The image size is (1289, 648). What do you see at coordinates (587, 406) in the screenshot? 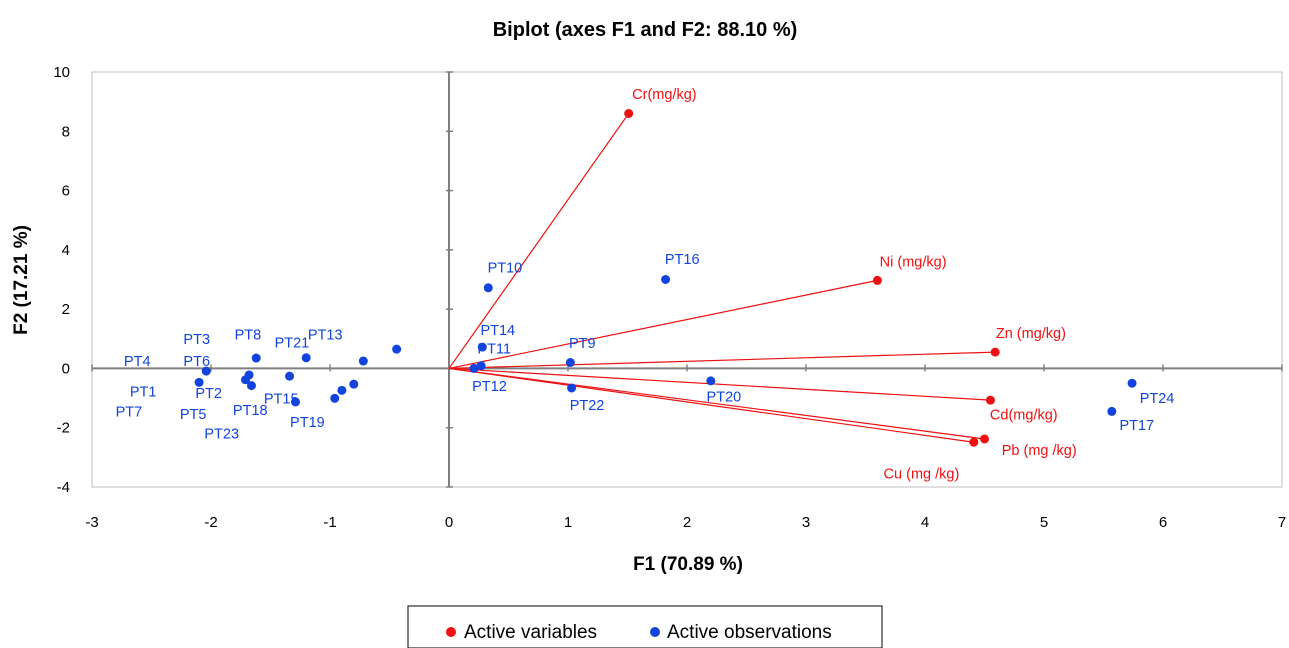
I see `observation-label: PT22` at bounding box center [587, 406].